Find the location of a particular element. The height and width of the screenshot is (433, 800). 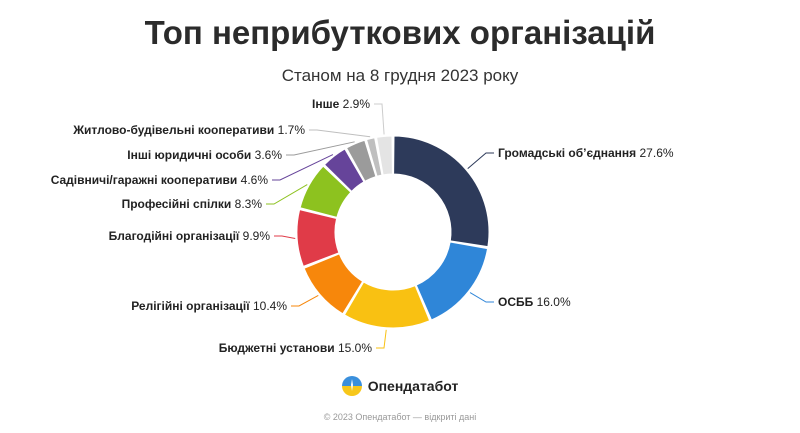

brand-name: Опендатабот is located at coordinates (413, 386).